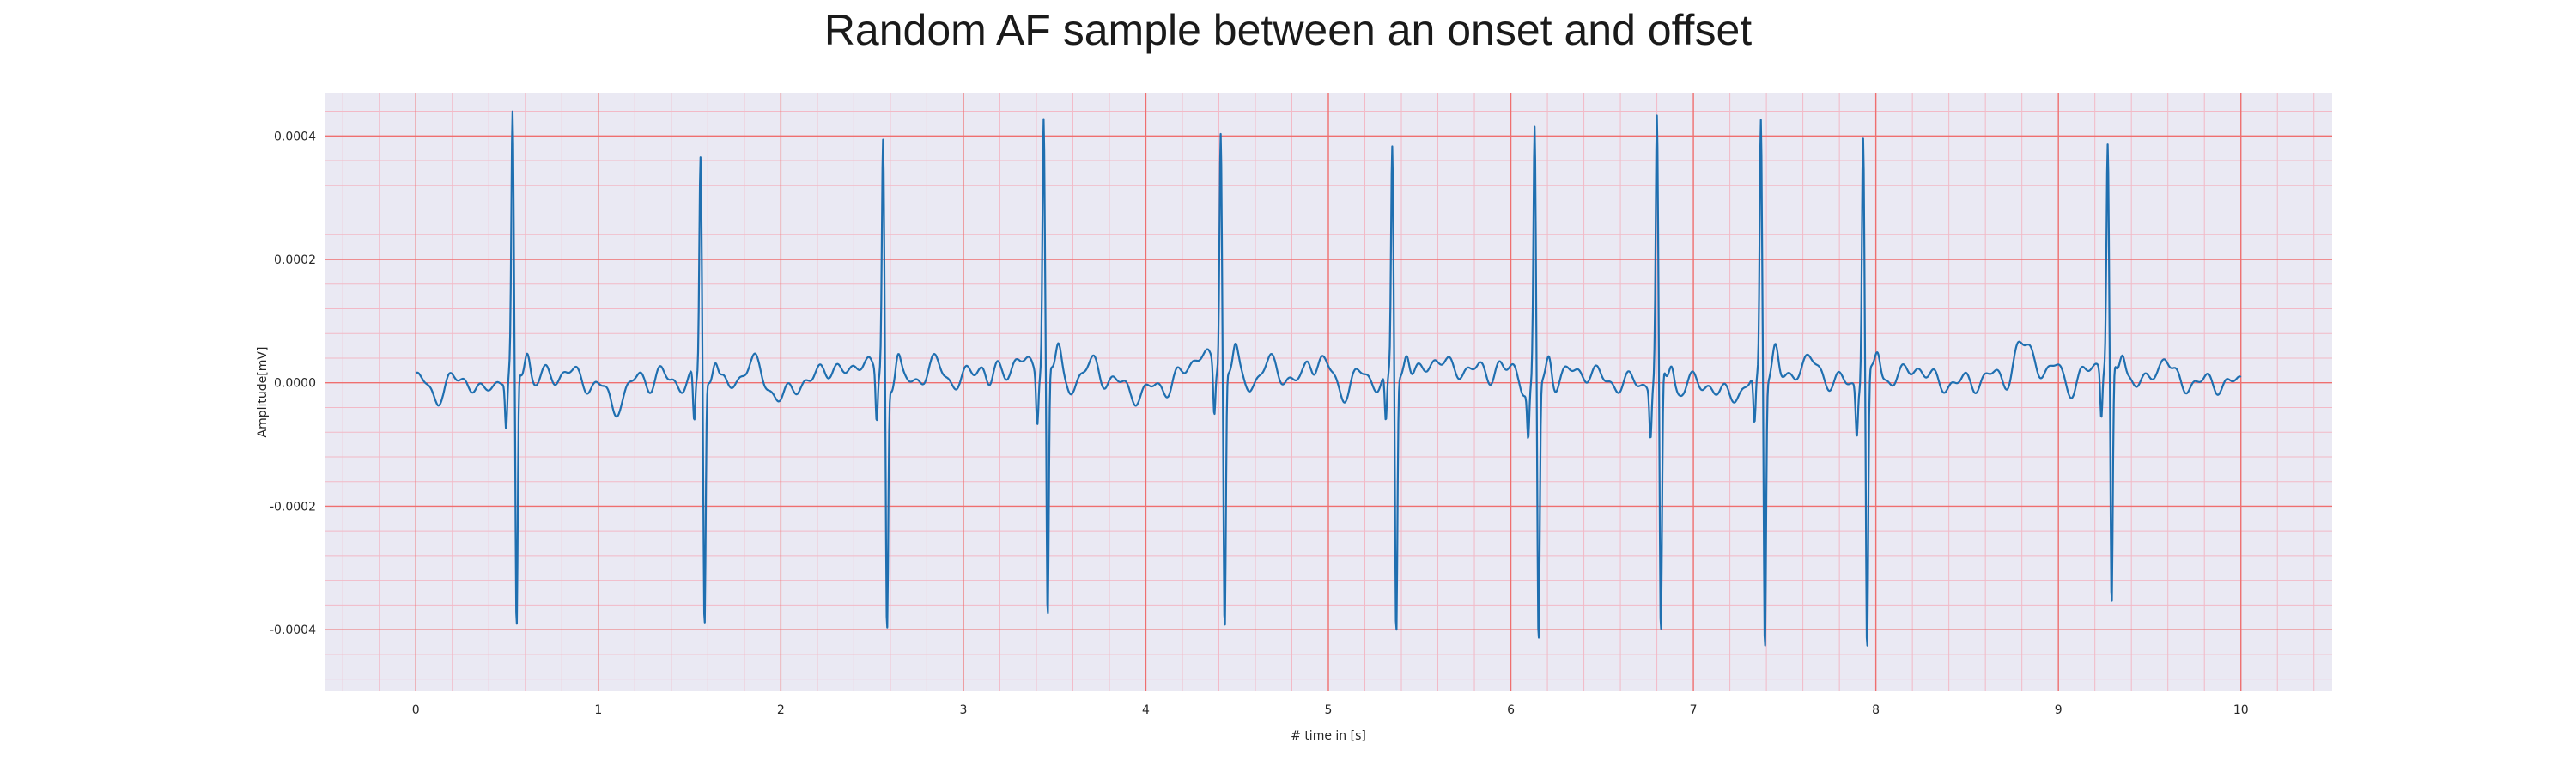  What do you see at coordinates (1146, 710) in the screenshot?
I see `x-tick-label: 4` at bounding box center [1146, 710].